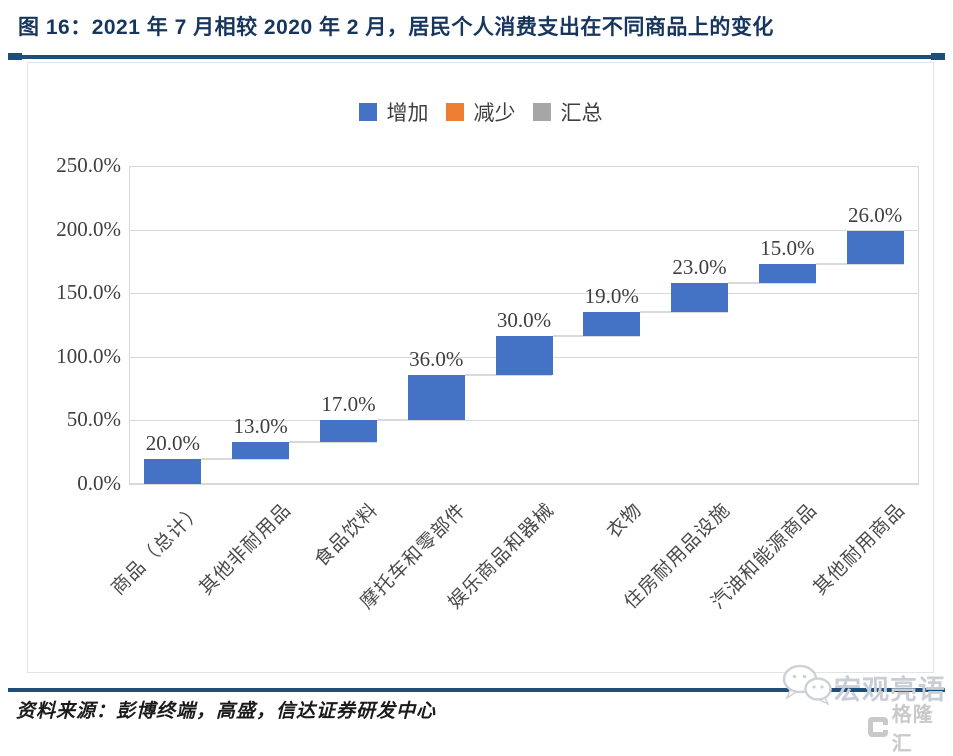  Describe the element at coordinates (93, 419) in the screenshot. I see `y-axis-tick-label: 50.0%` at that location.